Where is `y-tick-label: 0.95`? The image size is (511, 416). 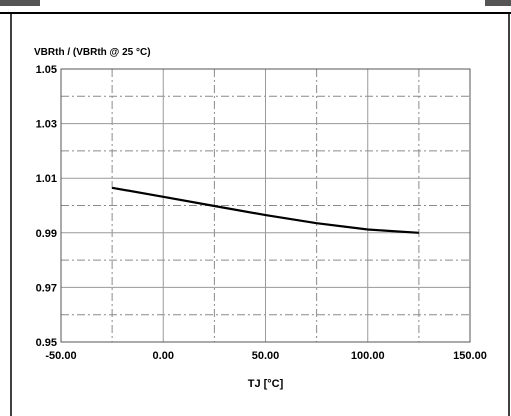
y-tick-label: 0.95 is located at coordinates (46, 343).